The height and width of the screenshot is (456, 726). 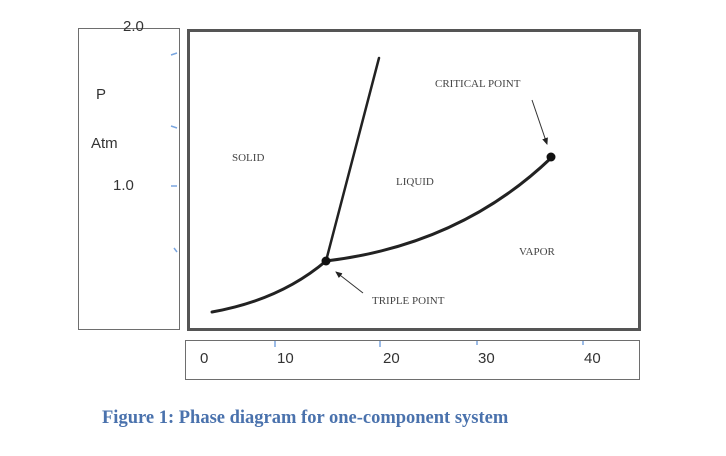 I want to click on x-tick-label-10: 10, so click(x=285, y=358).